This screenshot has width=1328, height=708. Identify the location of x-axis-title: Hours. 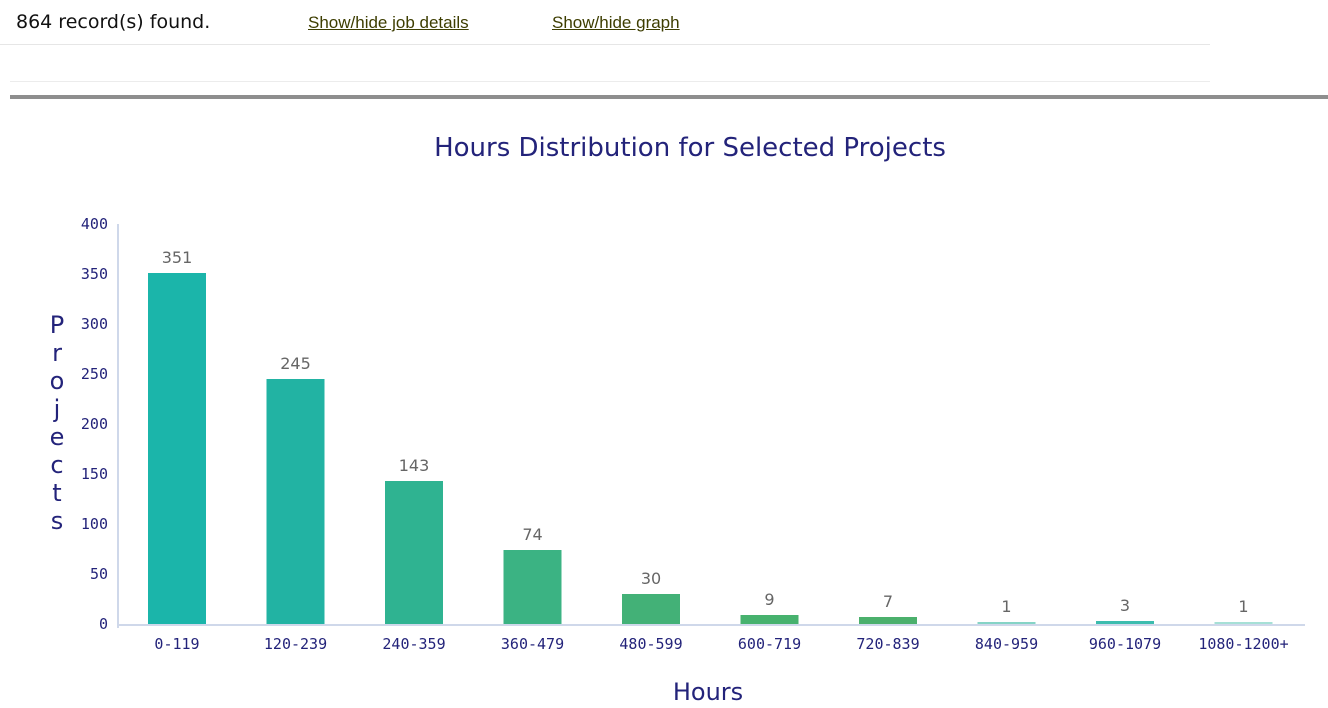
(708, 692).